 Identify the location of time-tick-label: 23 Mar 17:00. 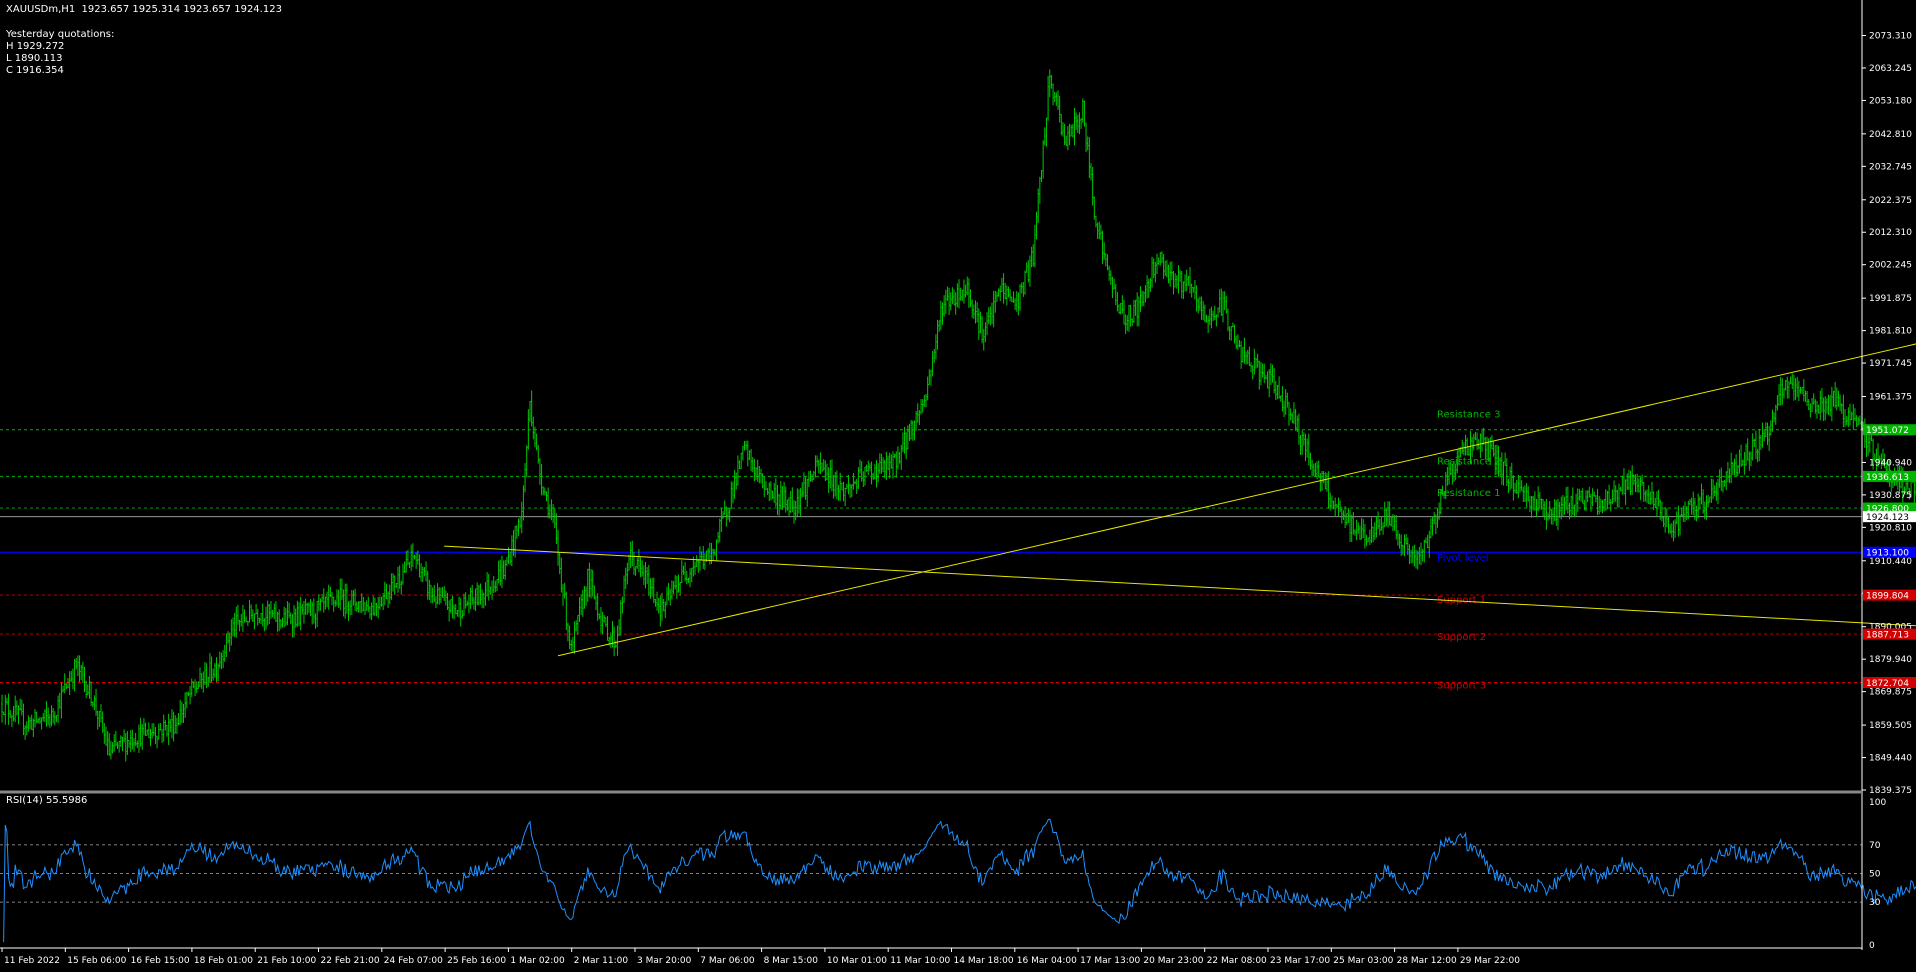
(1300, 961).